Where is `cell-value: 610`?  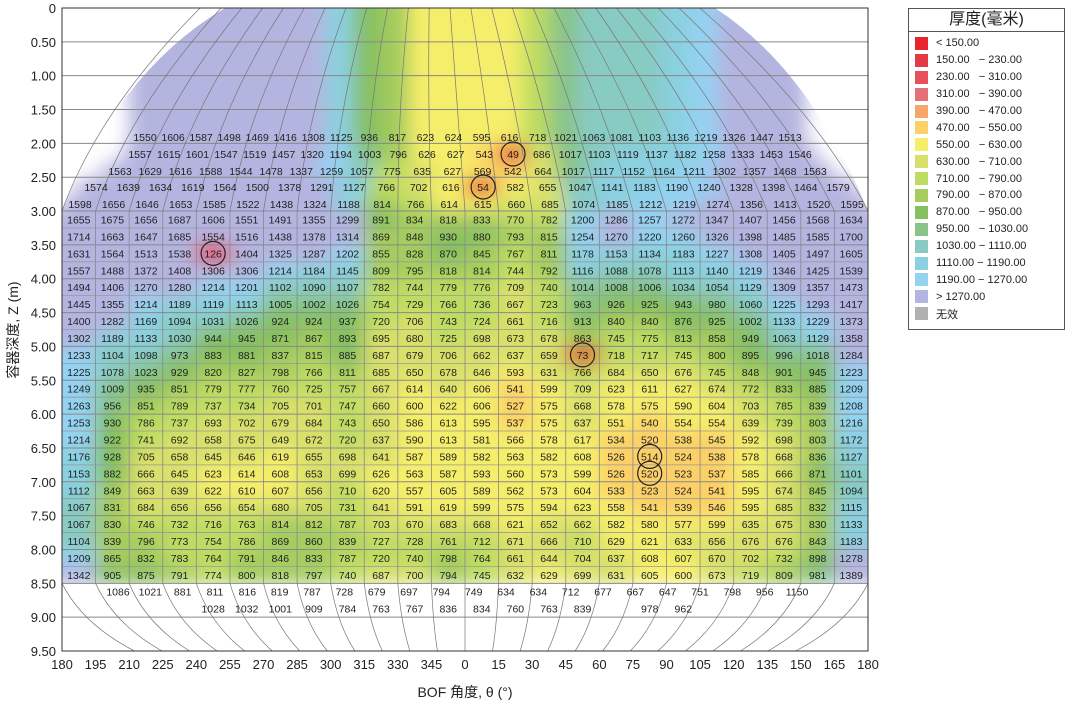
cell-value: 610 is located at coordinates (247, 491).